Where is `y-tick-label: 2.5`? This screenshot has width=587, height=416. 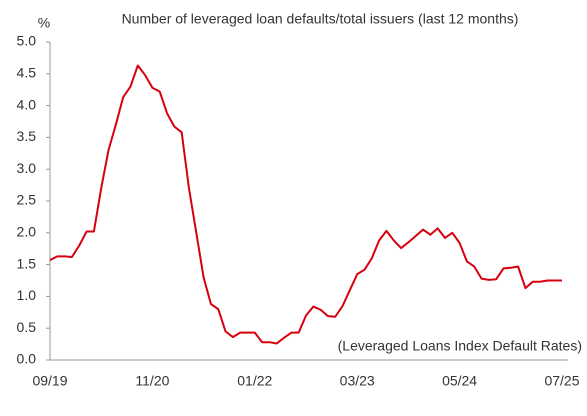
y-tick-label: 2.5 is located at coordinates (27, 200).